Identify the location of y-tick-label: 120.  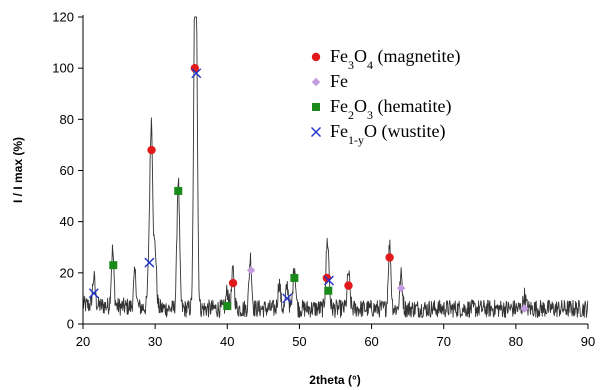
(63, 17).